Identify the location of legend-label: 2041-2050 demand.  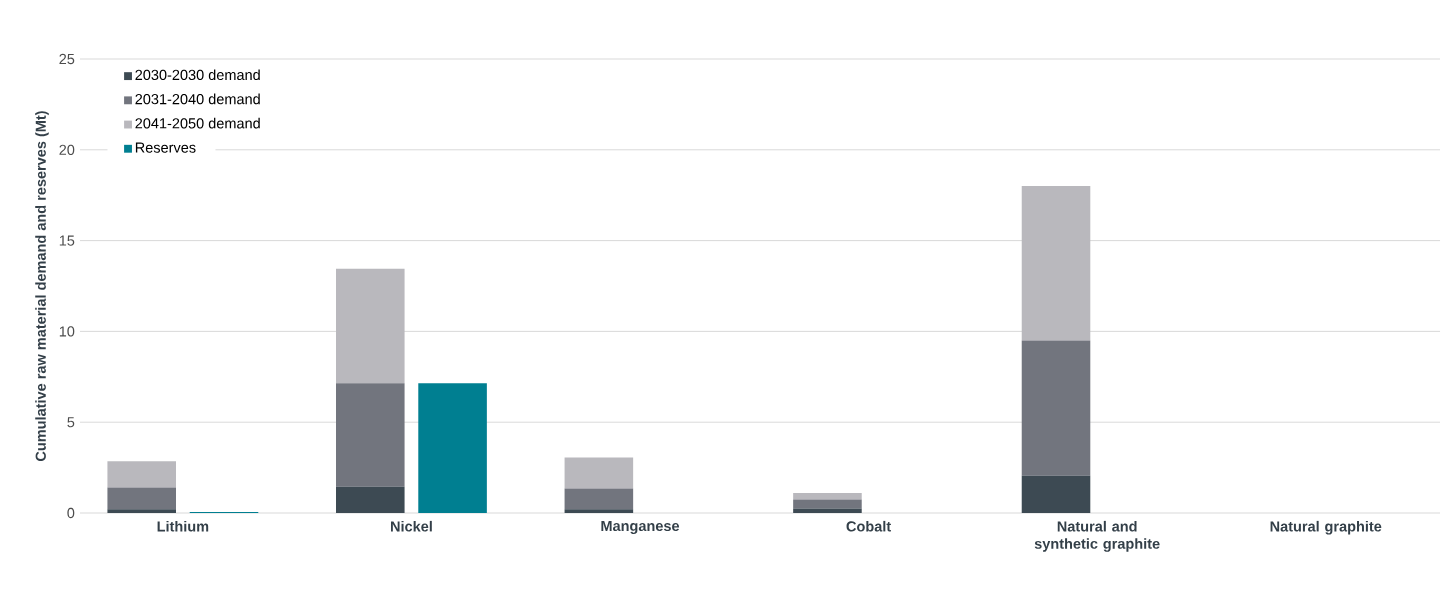
(197, 123).